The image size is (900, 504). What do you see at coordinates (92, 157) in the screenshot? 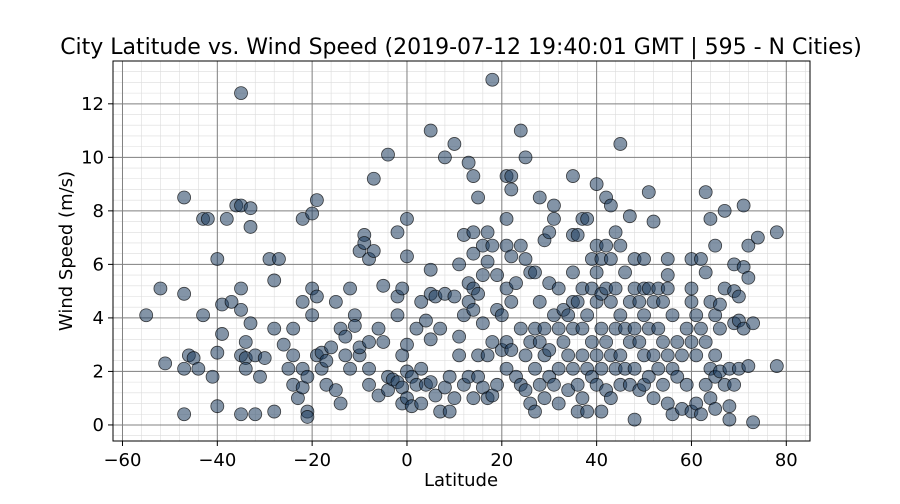
I see `y-tick-label: 10` at bounding box center [92, 157].